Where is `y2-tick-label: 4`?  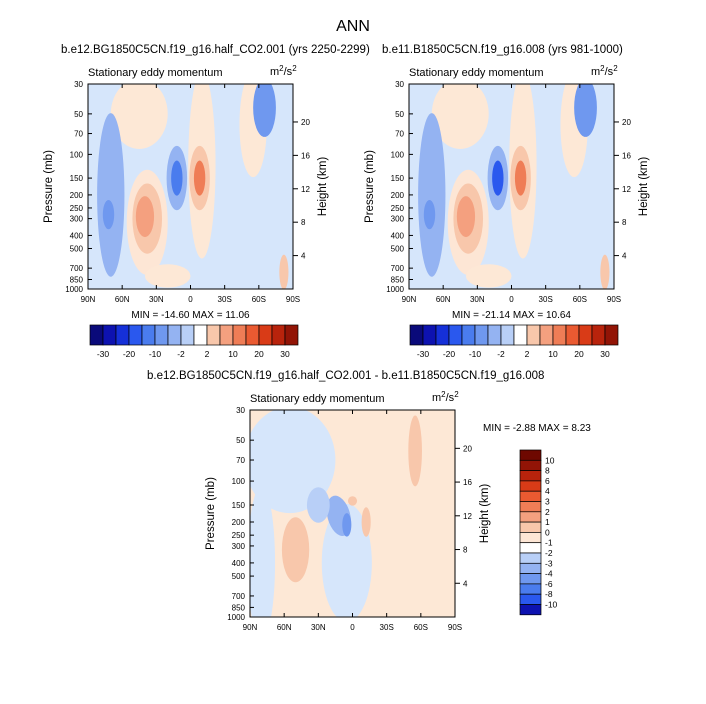
y2-tick-label: 4 is located at coordinates (465, 583).